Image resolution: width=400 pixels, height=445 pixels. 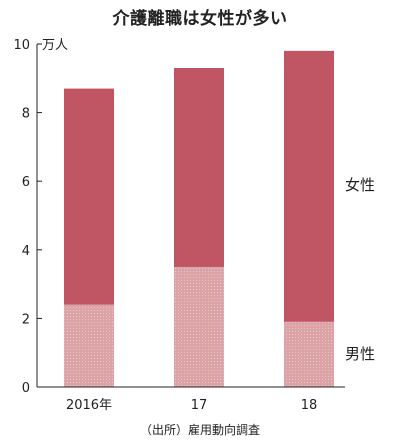 I want to click on x-tick-label: 2016年, so click(x=89, y=405).